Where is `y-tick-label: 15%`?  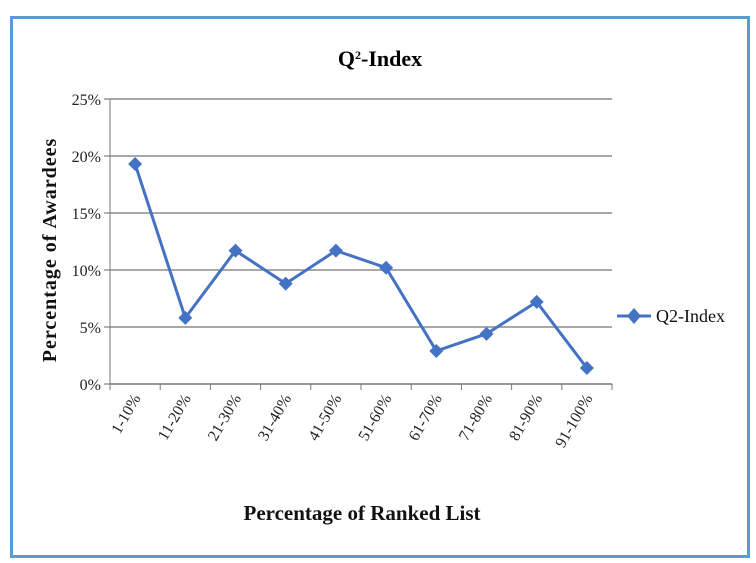 y-tick-label: 15% is located at coordinates (86, 214).